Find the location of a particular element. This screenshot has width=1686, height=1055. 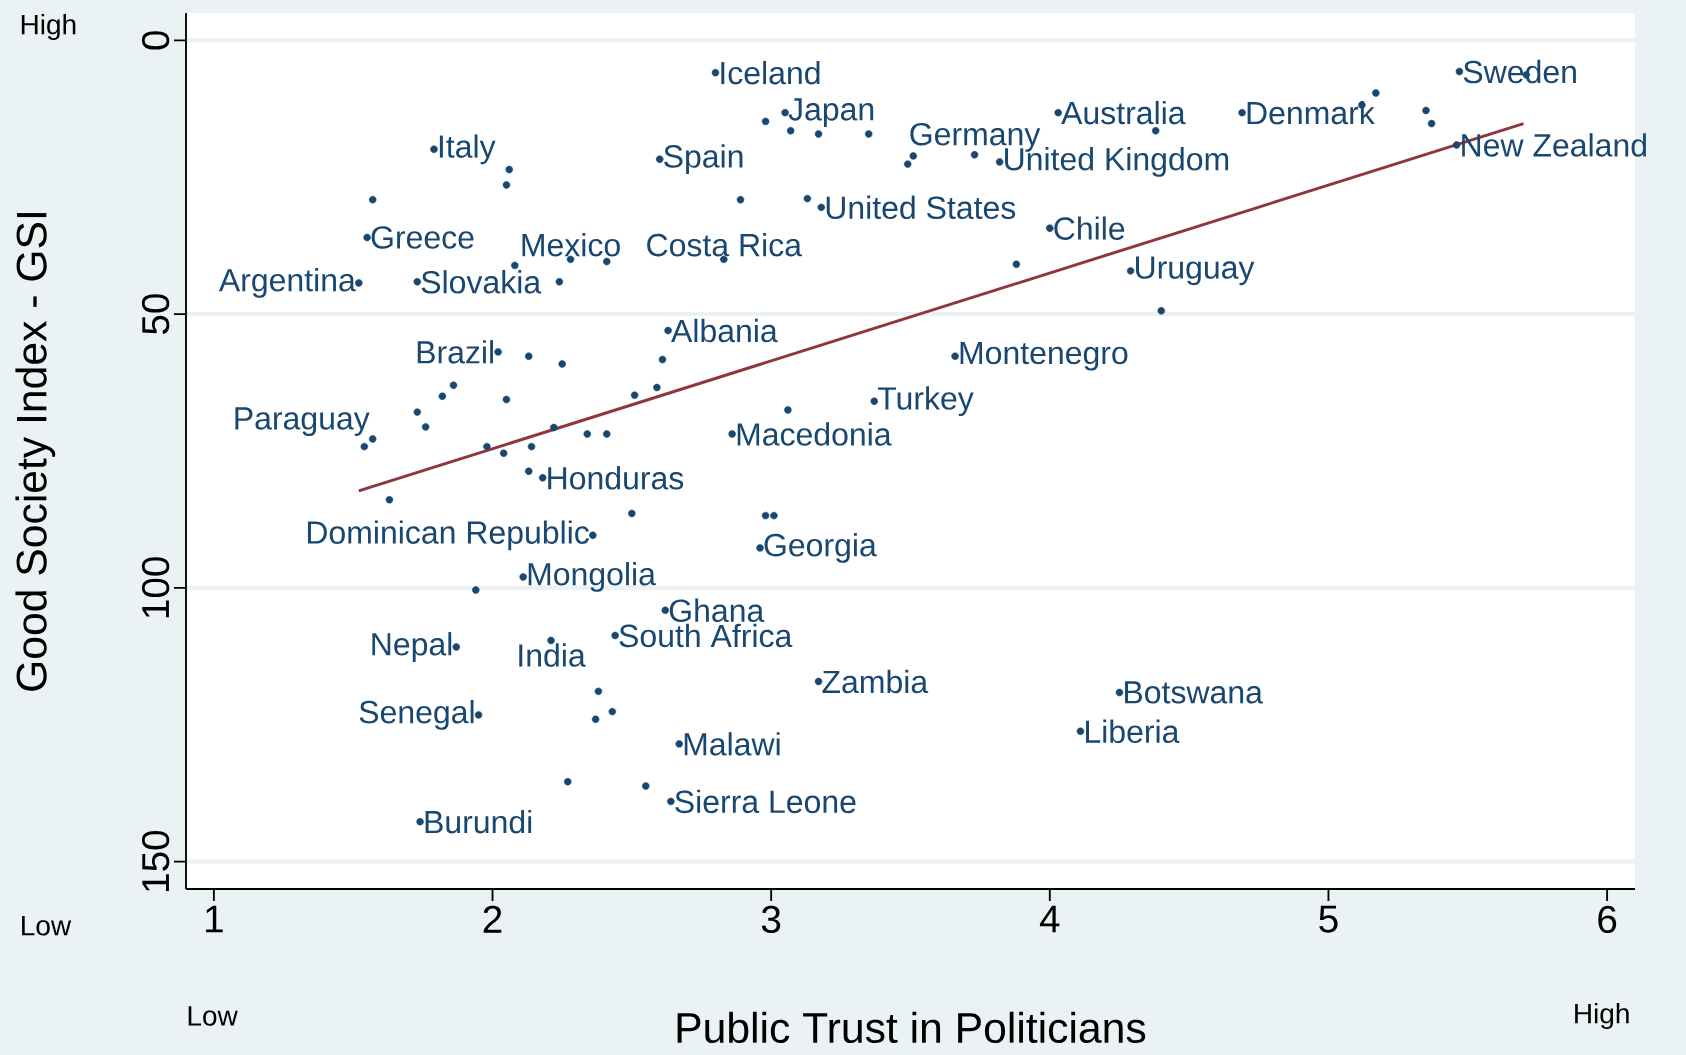

annotation: Turkey is located at coordinates (925, 401).